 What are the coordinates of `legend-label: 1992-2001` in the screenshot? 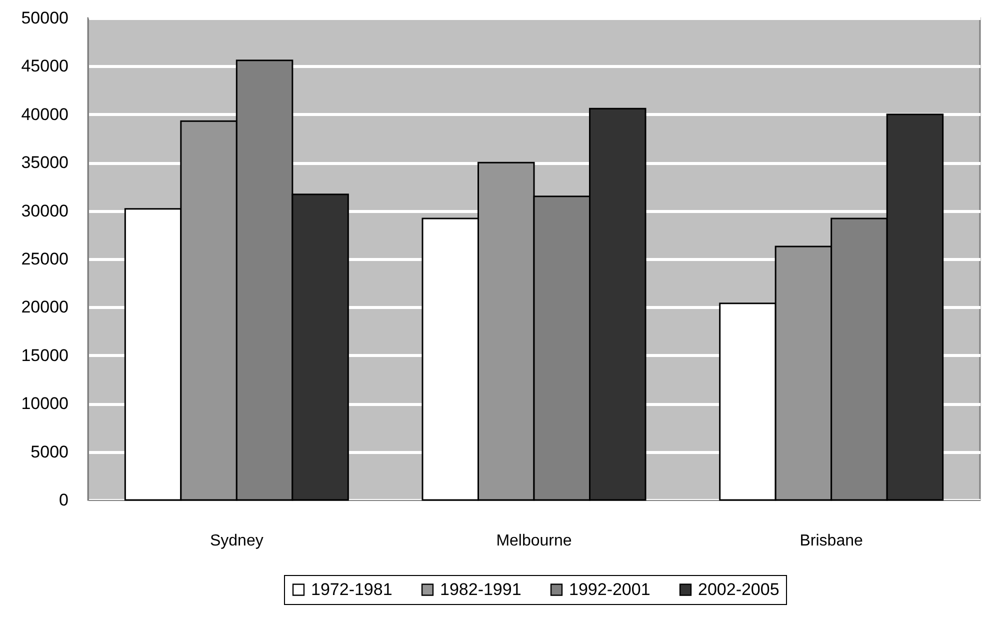 It's located at (609, 589).